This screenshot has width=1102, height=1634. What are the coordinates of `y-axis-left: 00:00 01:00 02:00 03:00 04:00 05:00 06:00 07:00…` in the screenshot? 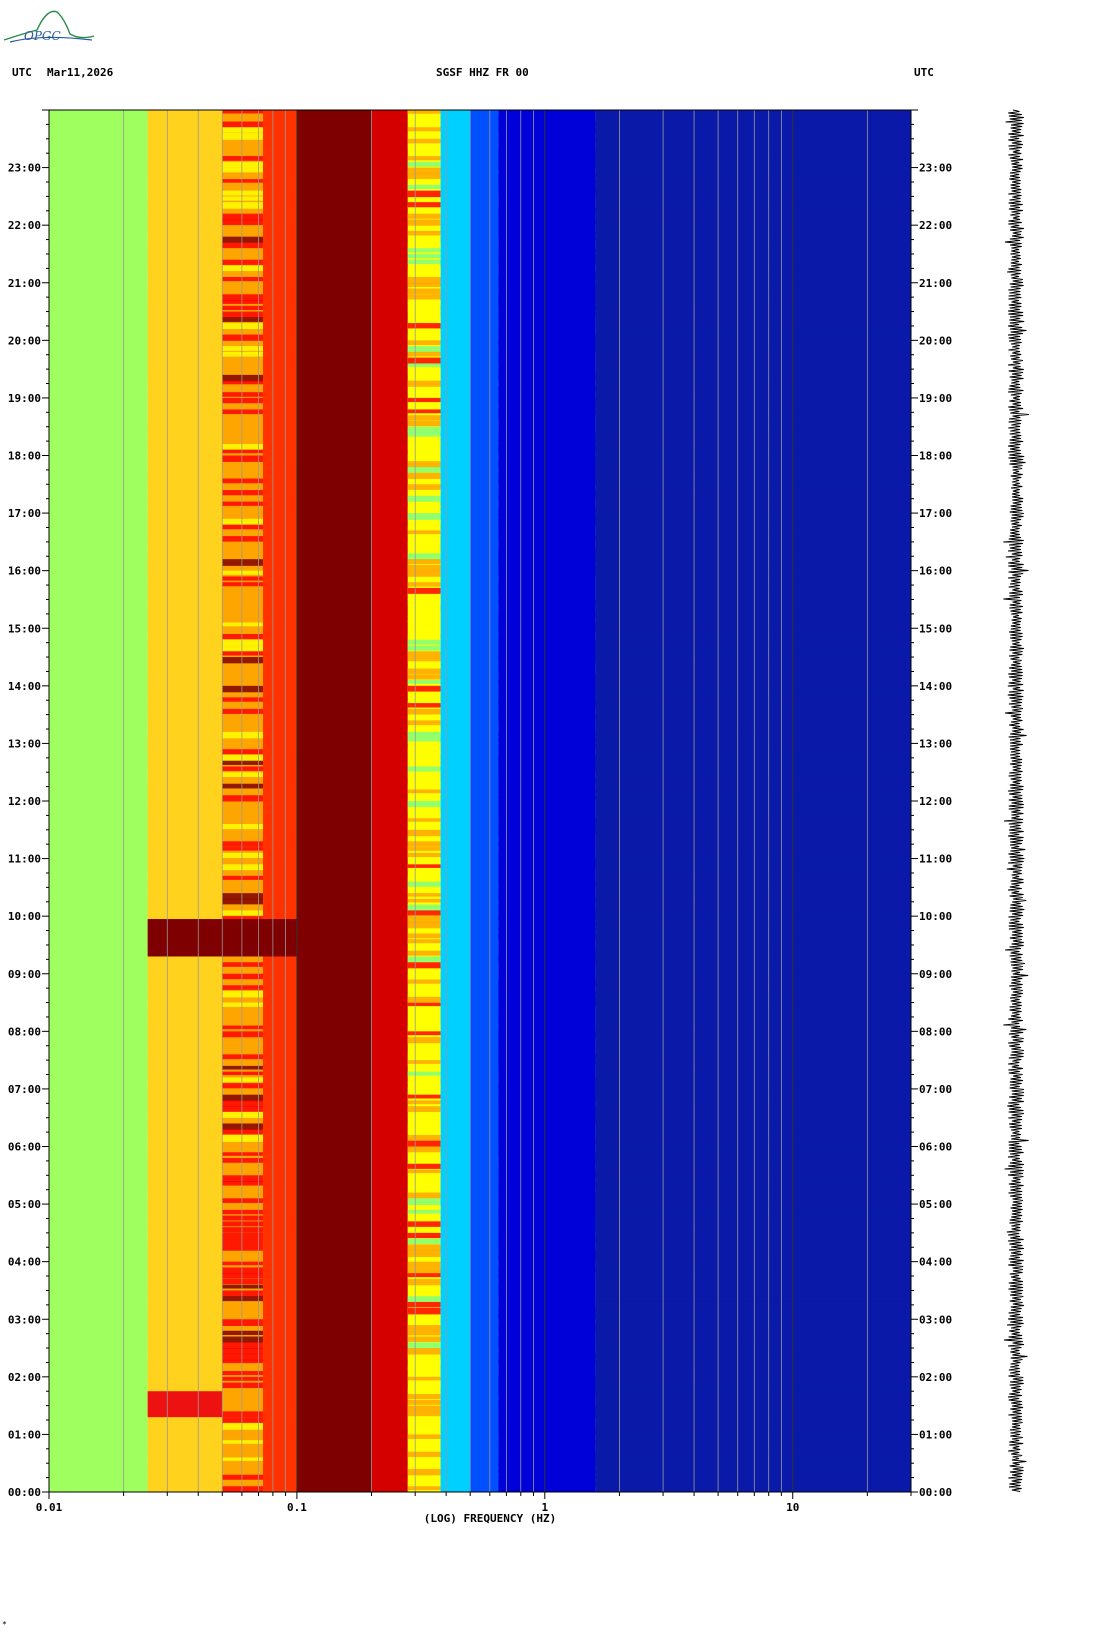 It's located at (28, 804).